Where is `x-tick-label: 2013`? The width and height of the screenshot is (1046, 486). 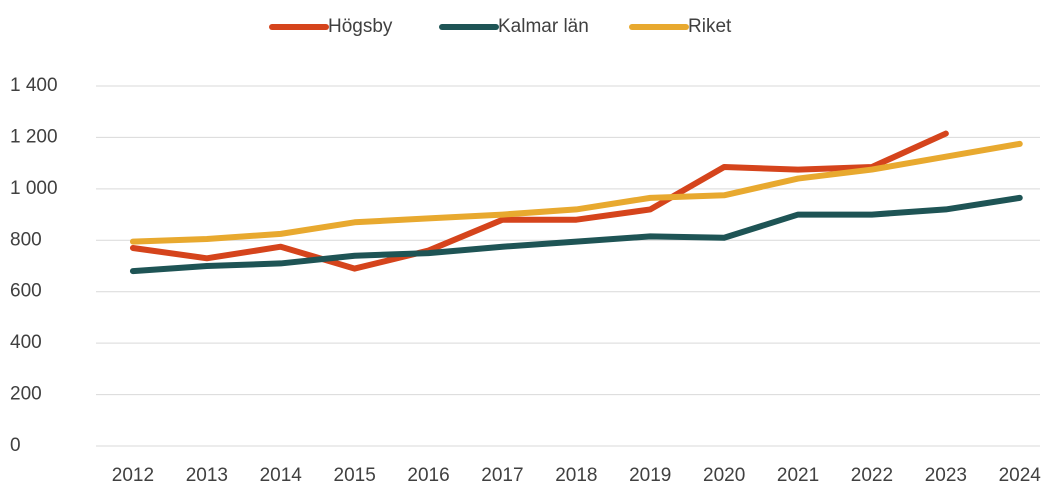 x-tick-label: 2013 is located at coordinates (207, 475).